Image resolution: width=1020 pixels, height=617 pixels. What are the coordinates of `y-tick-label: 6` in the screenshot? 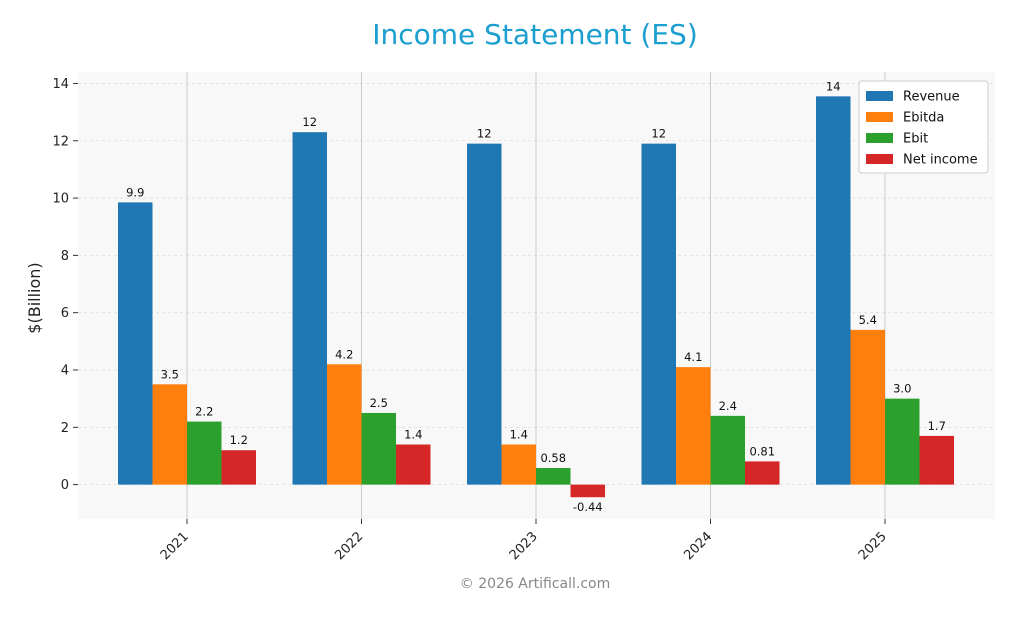 It's located at (65, 313).